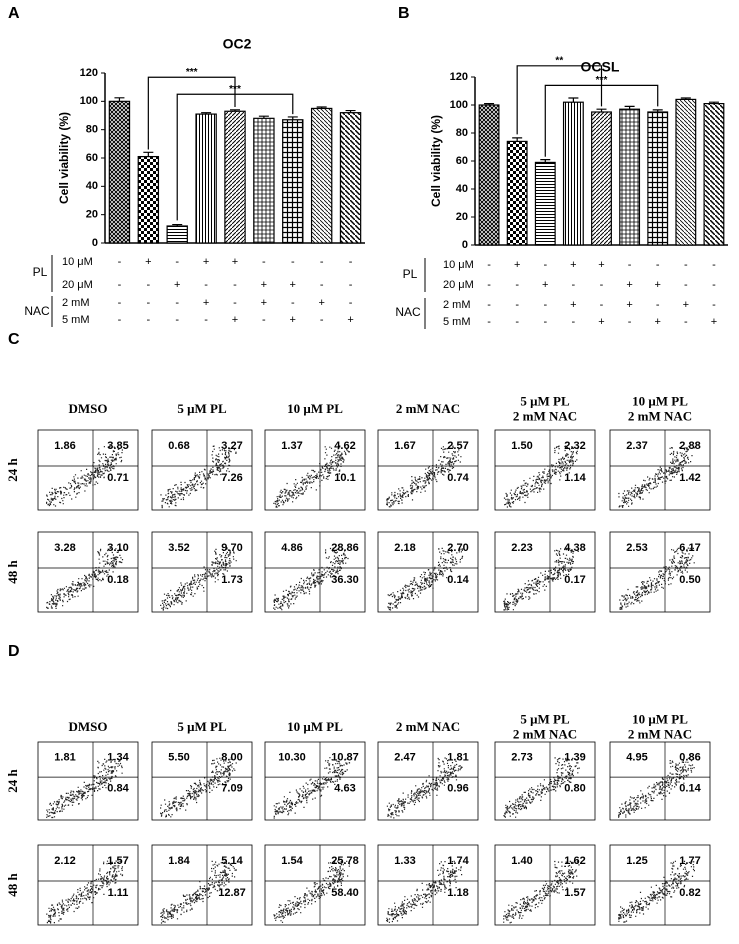 Image resolution: width=739 pixels, height=944 pixels. I want to click on quadrant-value: 36.30, so click(345, 580).